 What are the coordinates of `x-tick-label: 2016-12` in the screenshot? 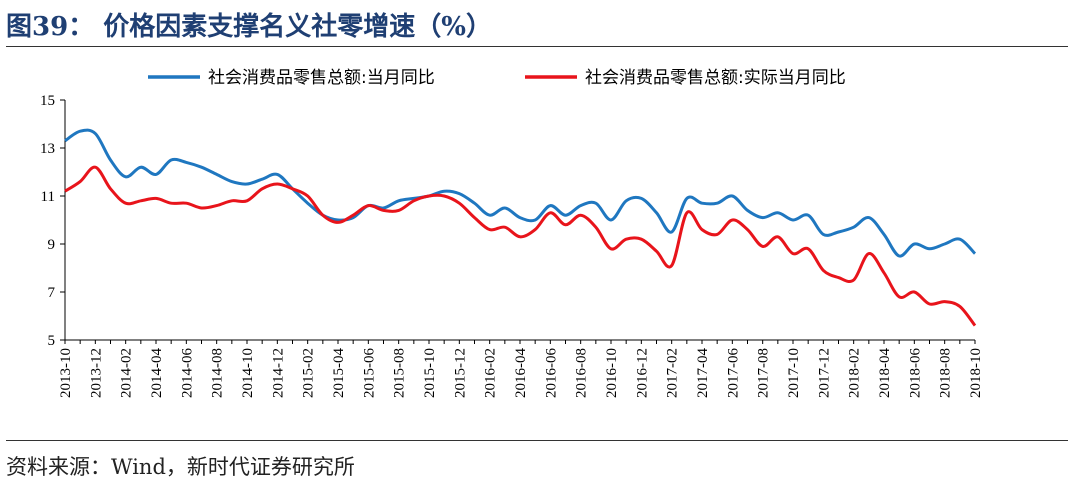 It's located at (642, 373).